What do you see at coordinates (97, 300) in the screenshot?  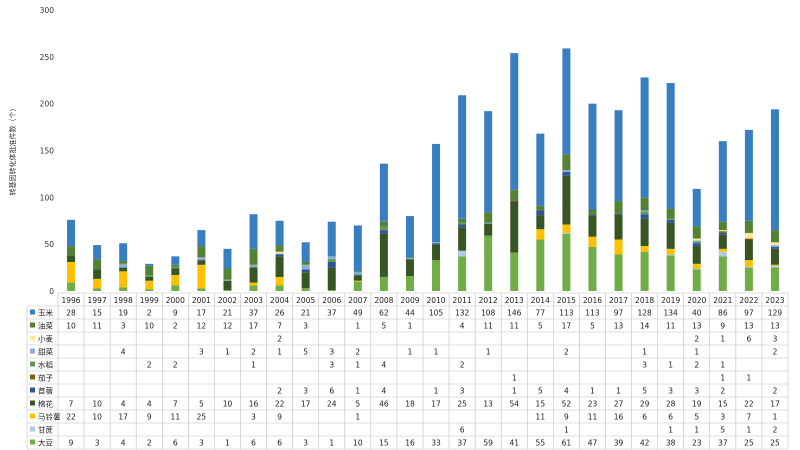 I see `x-tick-label: 1997` at bounding box center [97, 300].